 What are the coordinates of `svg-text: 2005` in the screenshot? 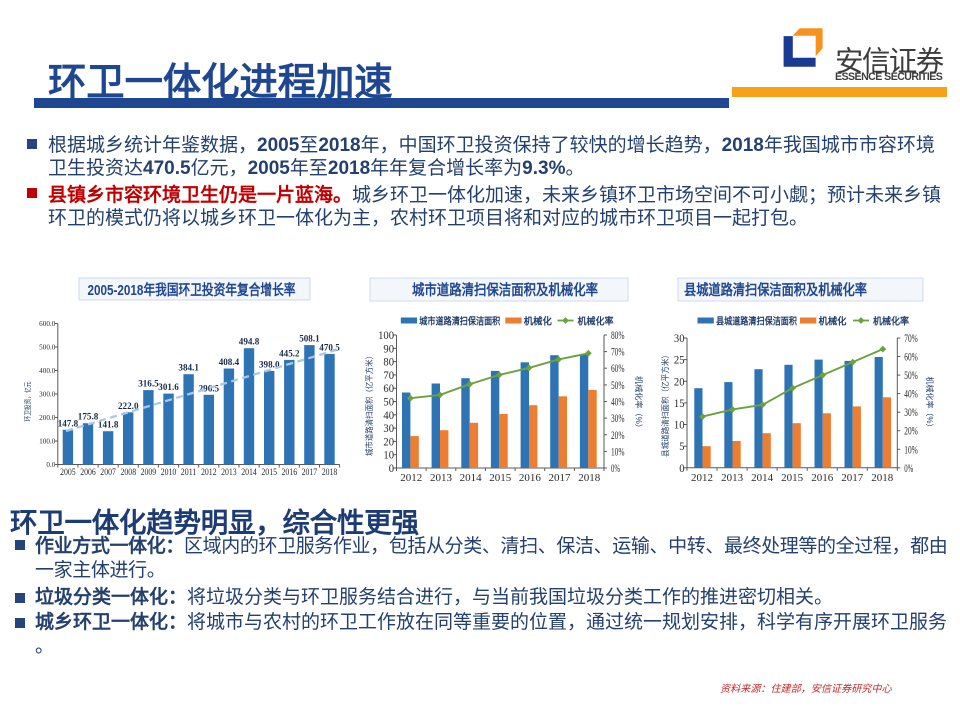 It's located at (68, 472).